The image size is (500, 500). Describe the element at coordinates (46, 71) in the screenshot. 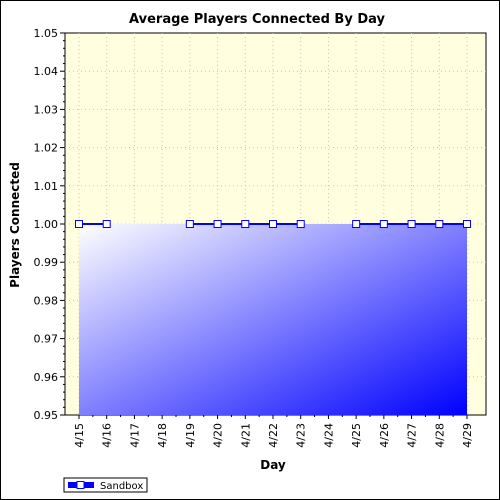

I see `y-tick-label: 1.04` at that location.